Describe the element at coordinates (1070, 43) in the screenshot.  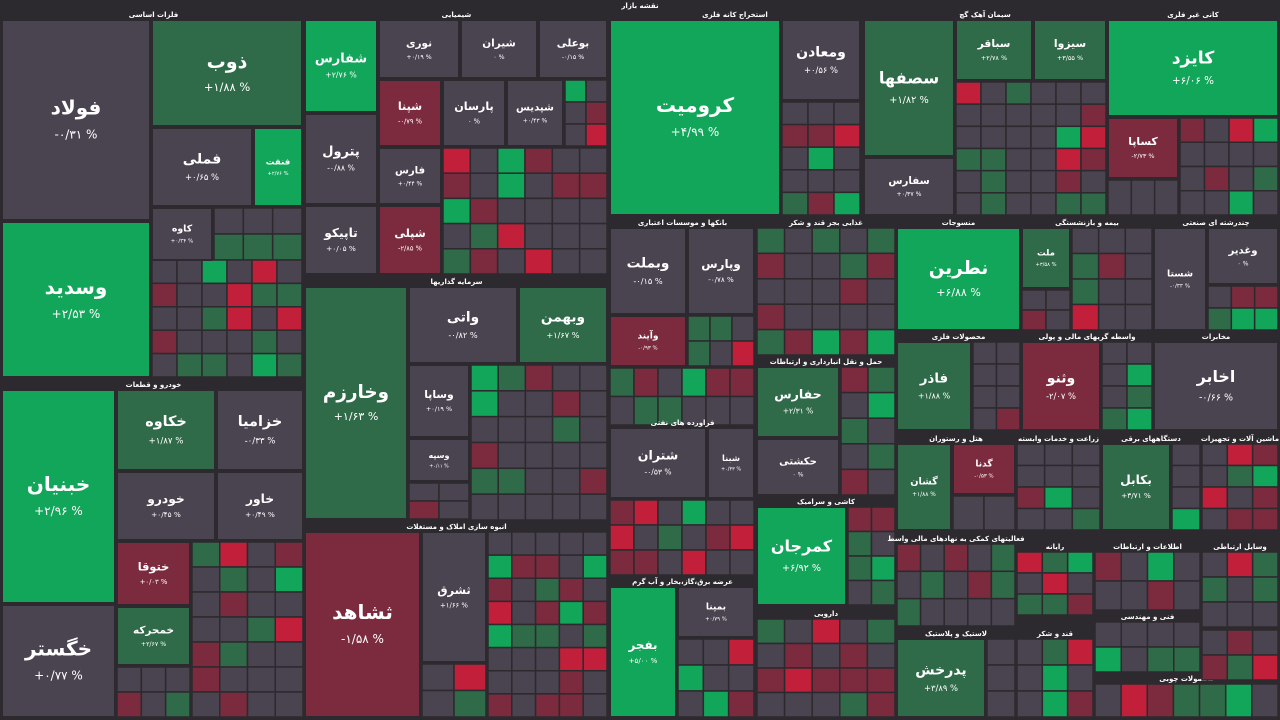
I see `stock-name: سیزوا` at that location.